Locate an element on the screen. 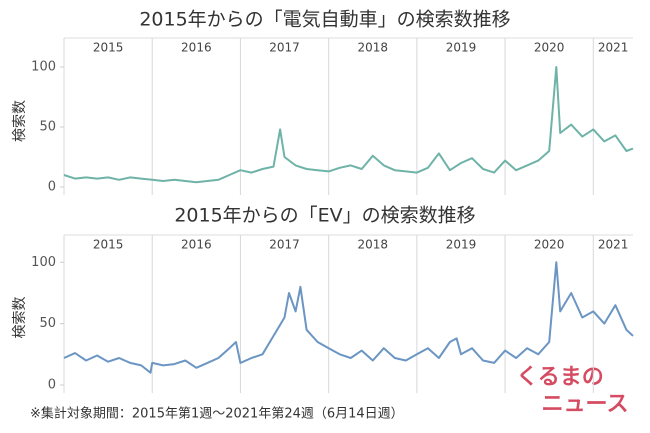  chart-title: 2015年からの「EV」の検索数推移 is located at coordinates (324, 216).